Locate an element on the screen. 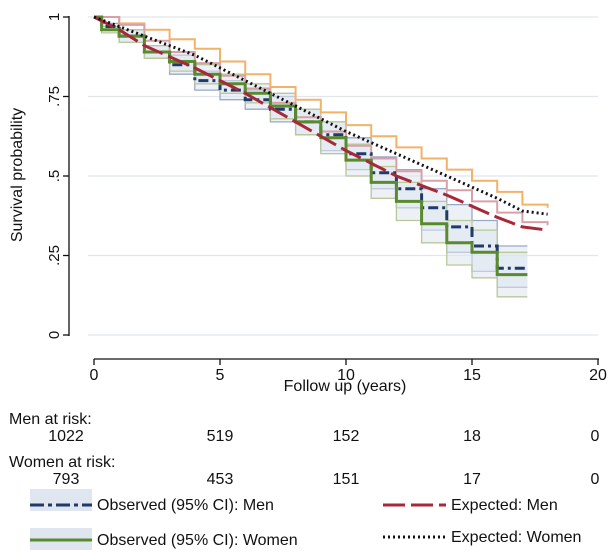 This screenshot has height=554, width=612. y-tick-label: .75 is located at coordinates (54, 96).